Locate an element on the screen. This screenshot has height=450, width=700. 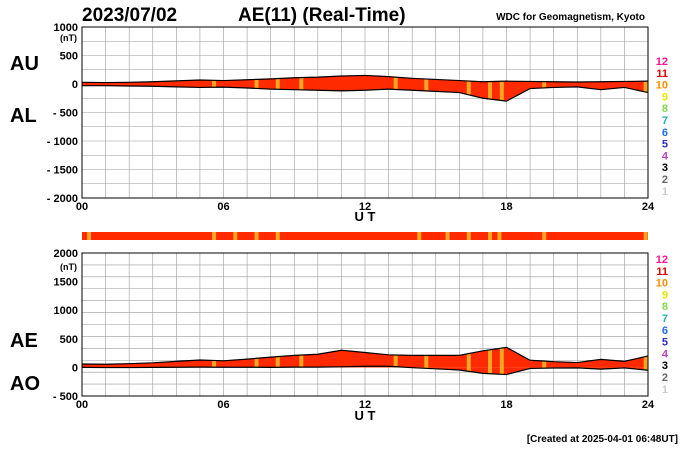
ae-ao-unit-label: (nT) is located at coordinates (68, 267).